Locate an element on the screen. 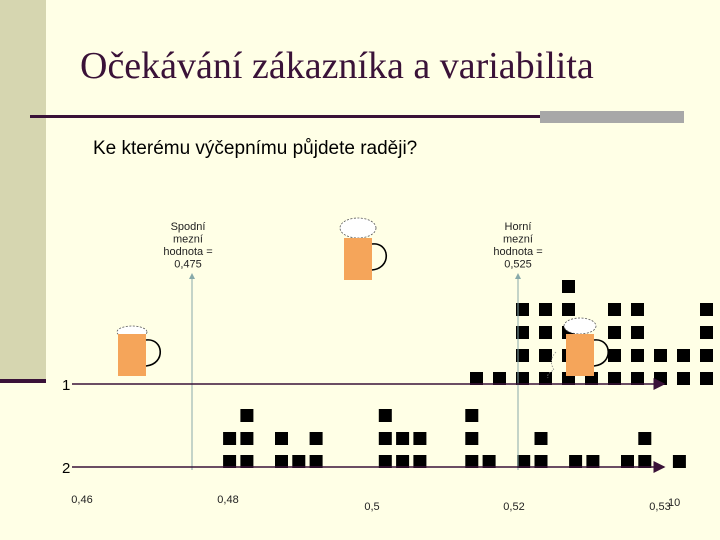  axis-tick-labels: 0,46 0,48 0,5 0,52 0,53 is located at coordinates (370, 503).